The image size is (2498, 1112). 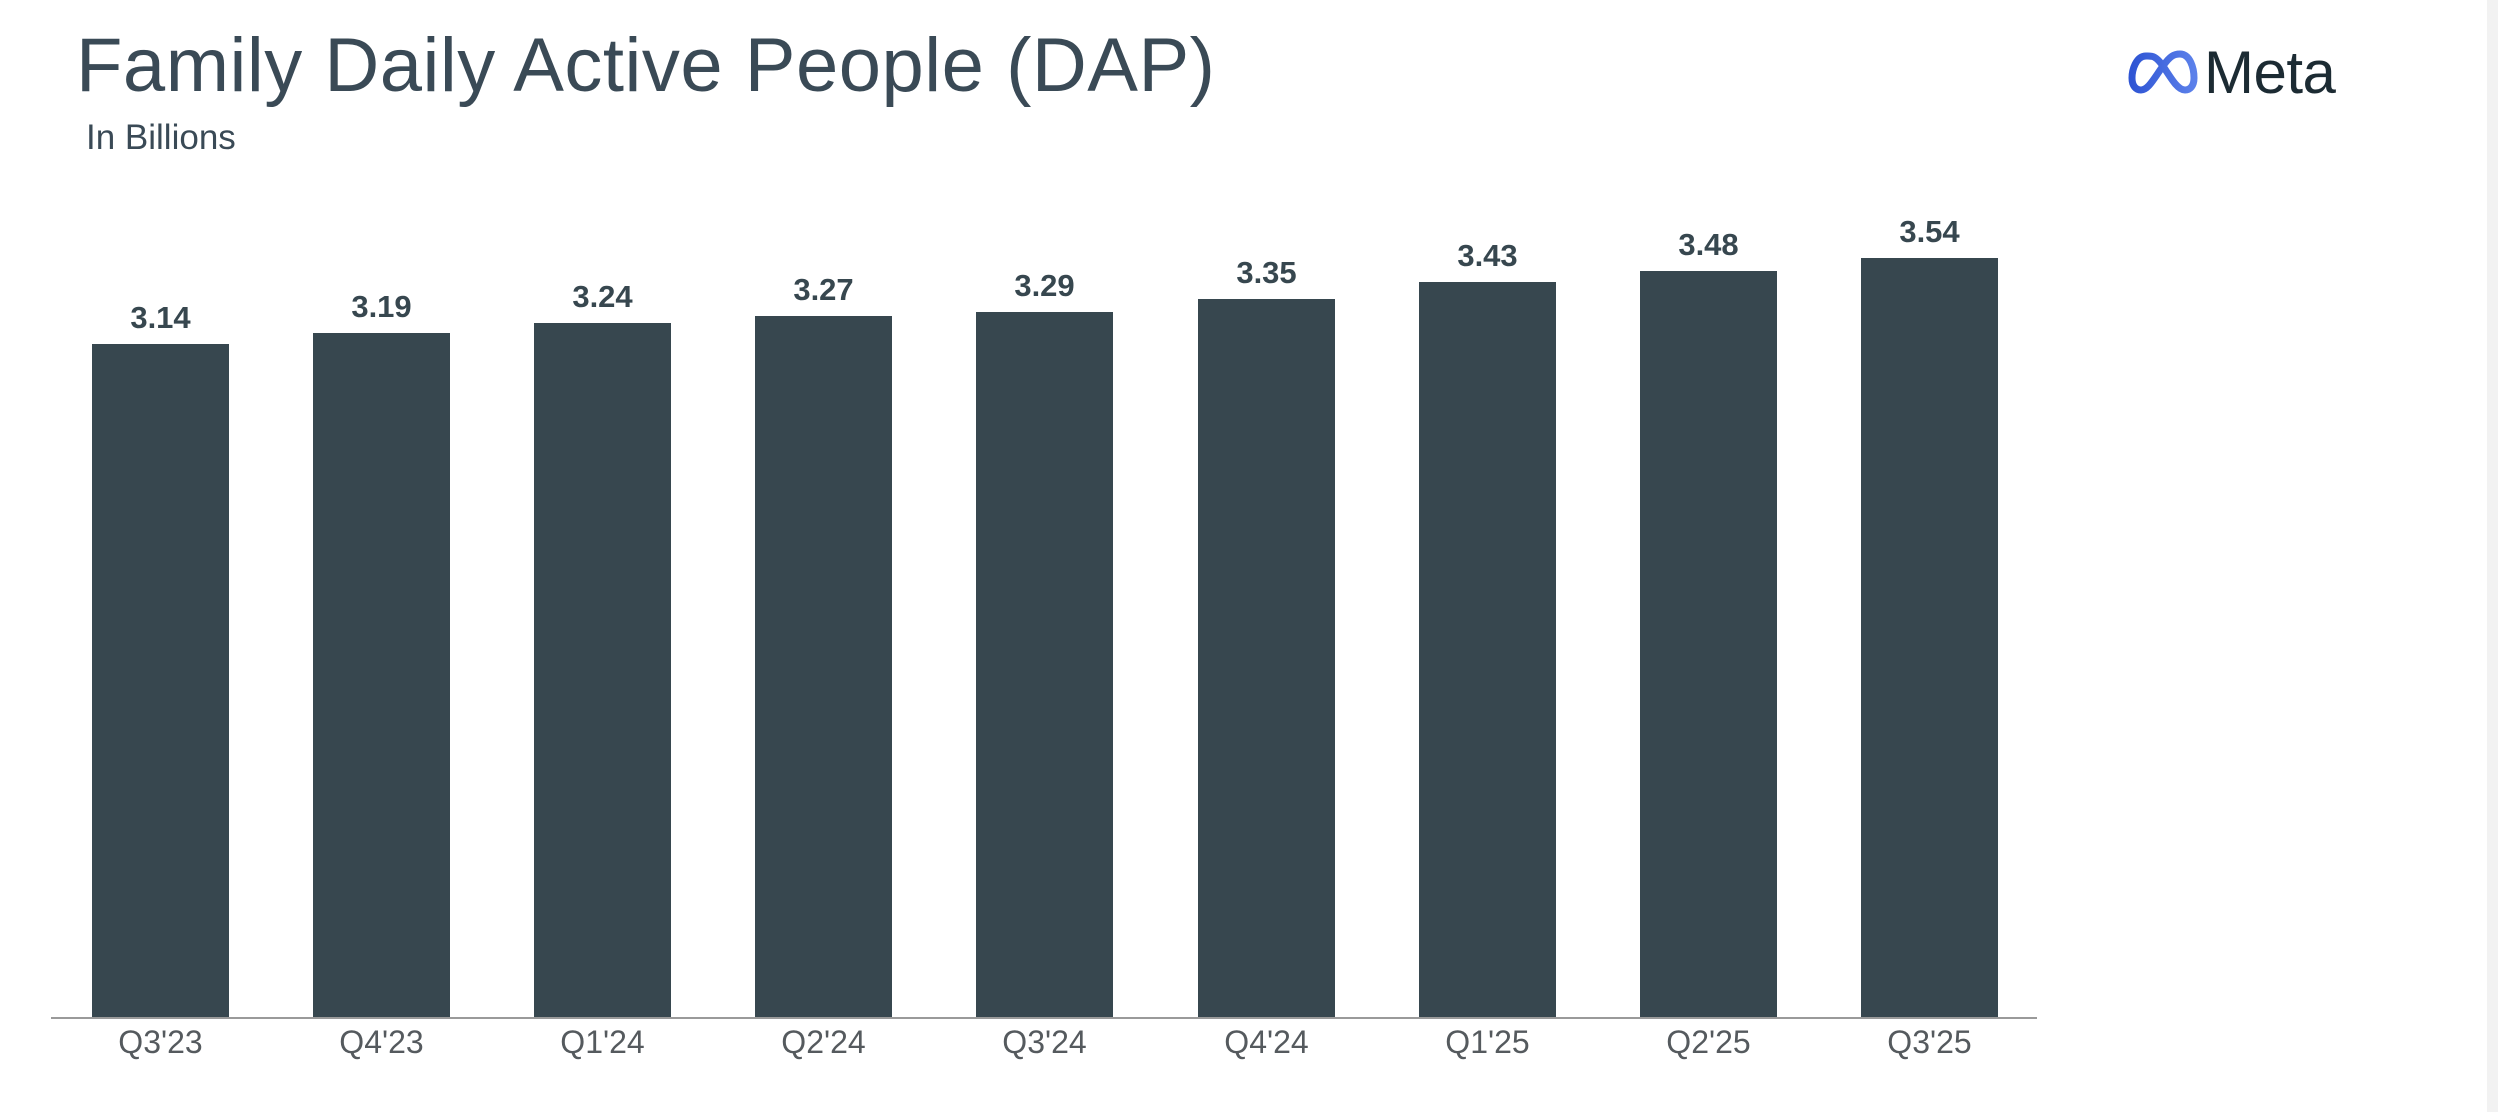 I want to click on x-axis-tick-label: Q1'24, so click(x=602, y=1042).